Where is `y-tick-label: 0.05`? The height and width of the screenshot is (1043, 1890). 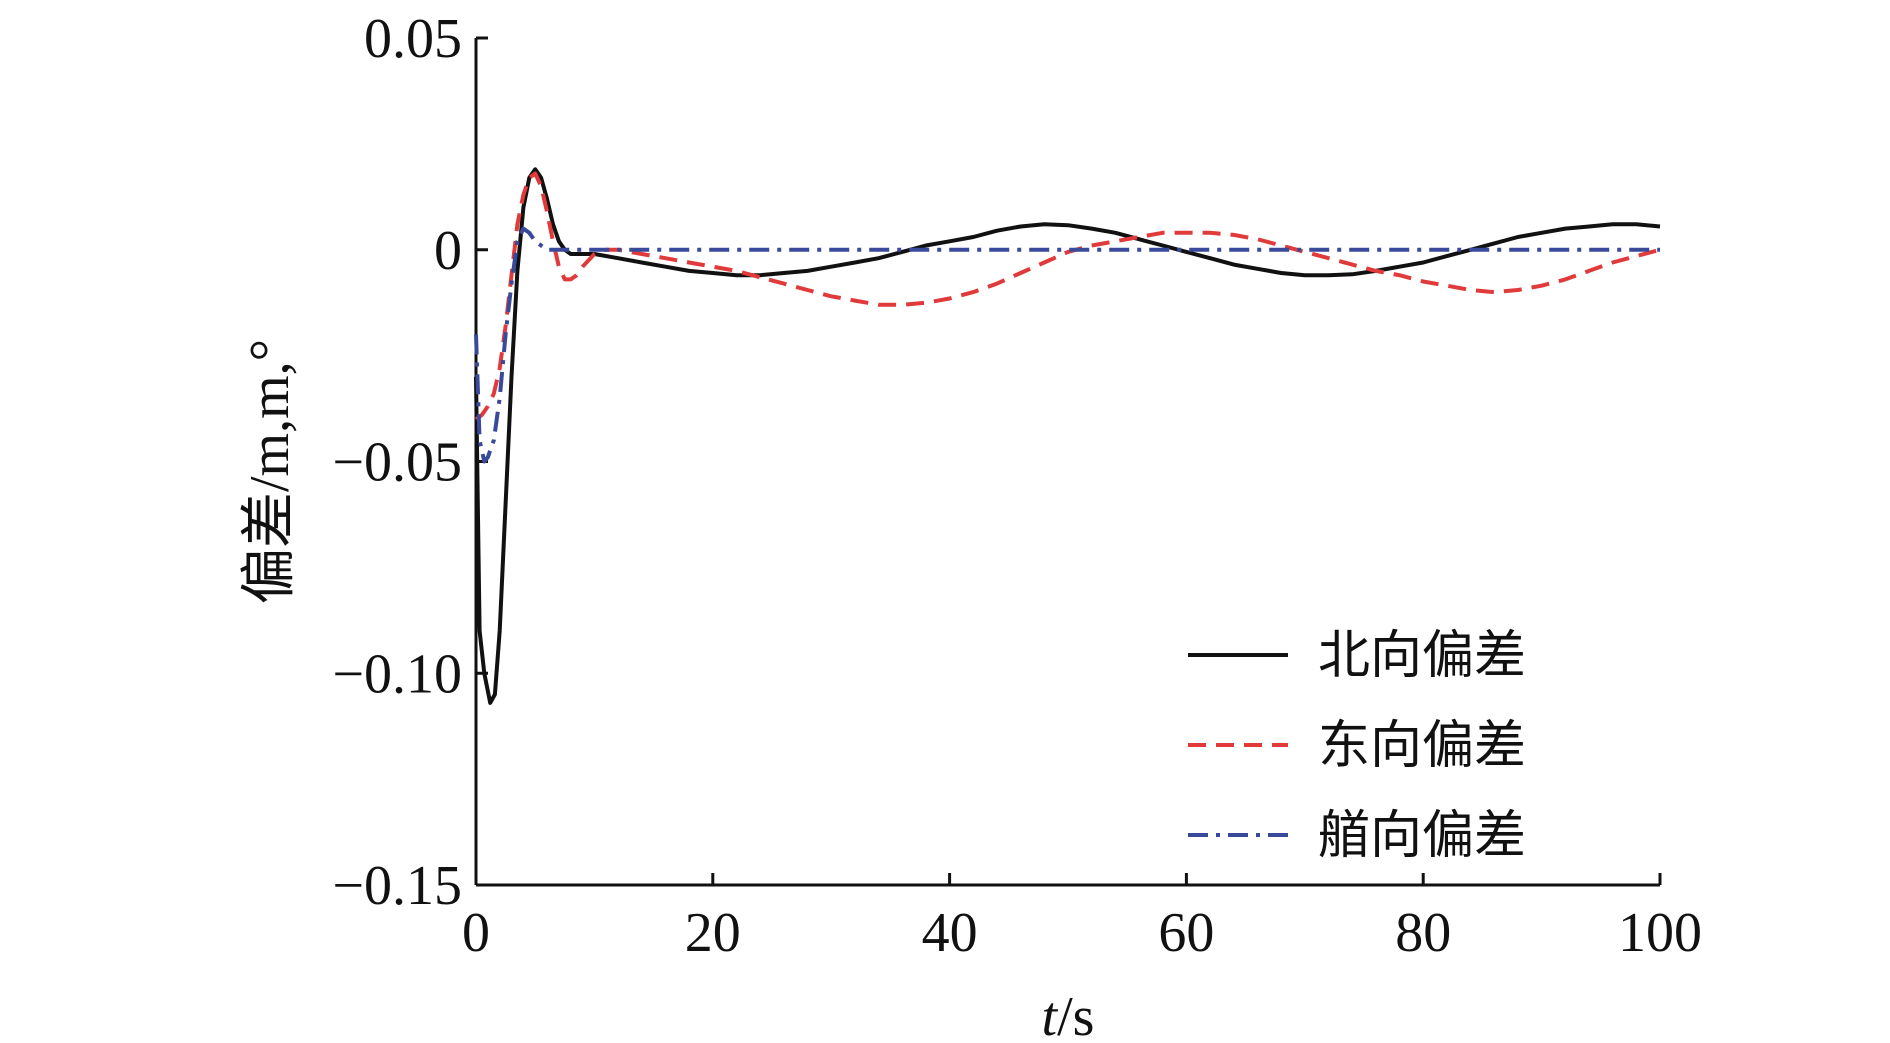
y-tick-label: 0.05 is located at coordinates (413, 39).